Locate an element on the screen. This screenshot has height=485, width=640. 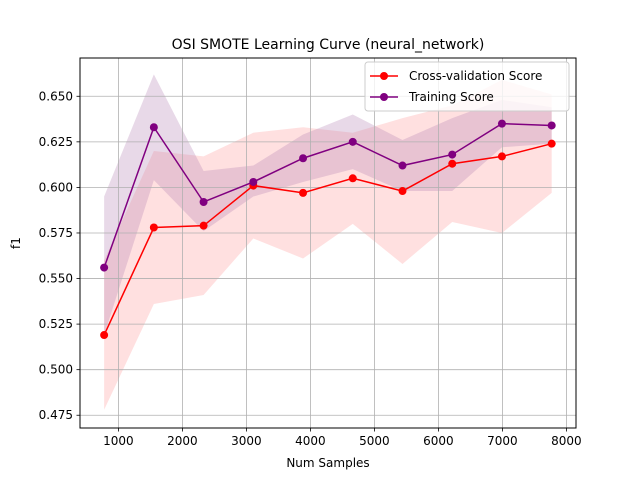
y-tick-label: 0.475 is located at coordinates (56, 415).